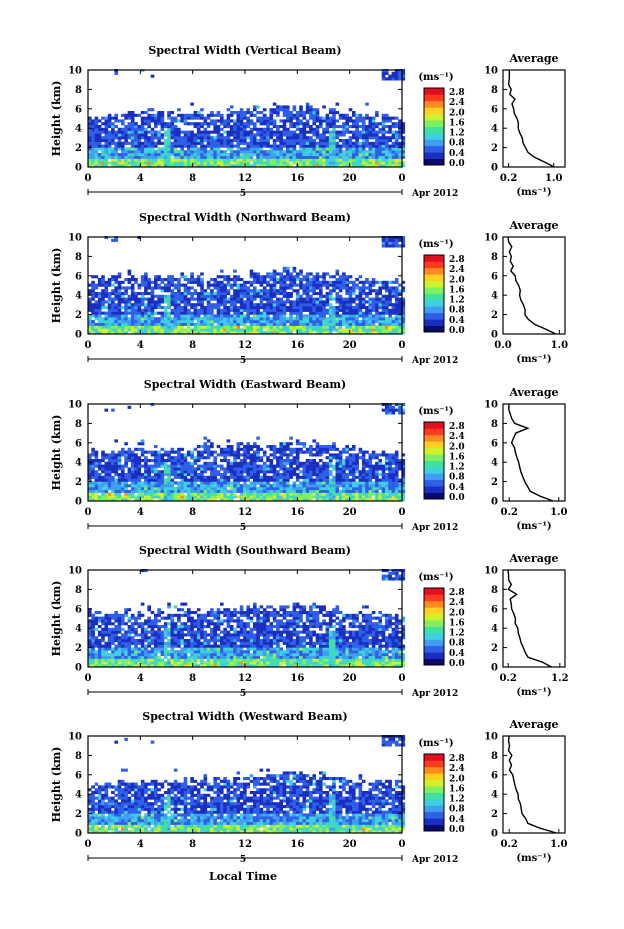 This screenshot has width=624, height=929. What do you see at coordinates (457, 280) in the screenshot?
I see `colorbar-tick-label: 2.0` at bounding box center [457, 280].